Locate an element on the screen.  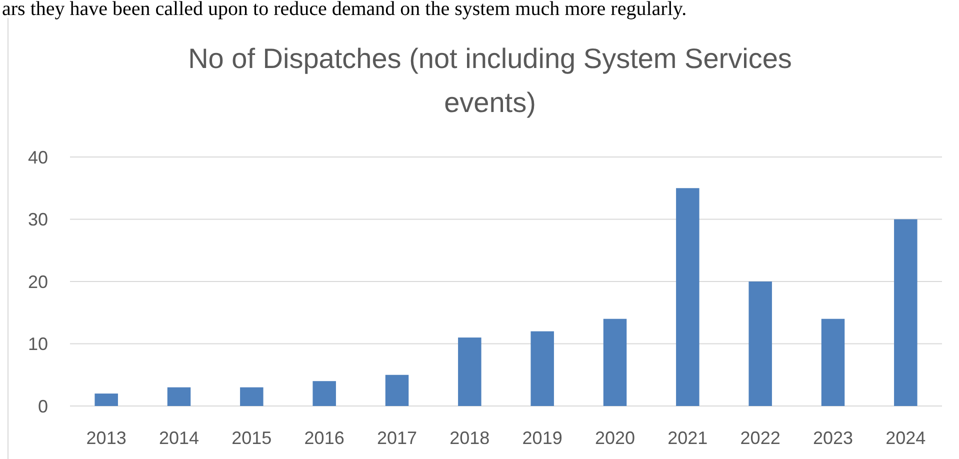
x-tick-label: 2017 is located at coordinates (397, 438).